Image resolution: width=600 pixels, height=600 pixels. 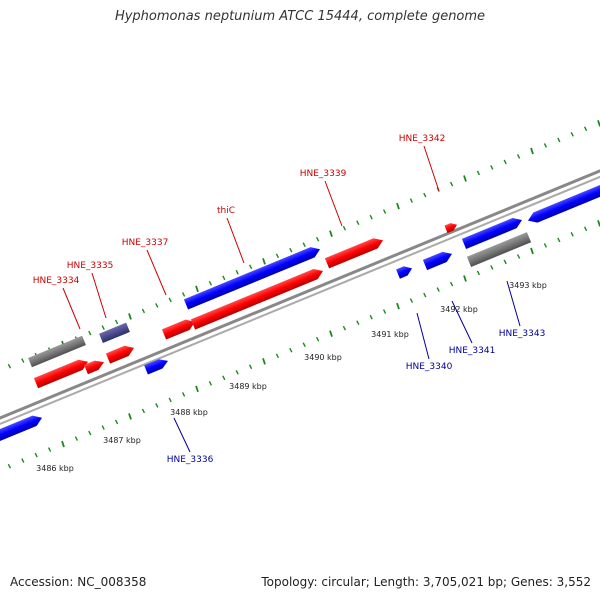 What do you see at coordinates (528, 285) in the screenshot?
I see `kbp-label: 3493 kbp` at bounding box center [528, 285].